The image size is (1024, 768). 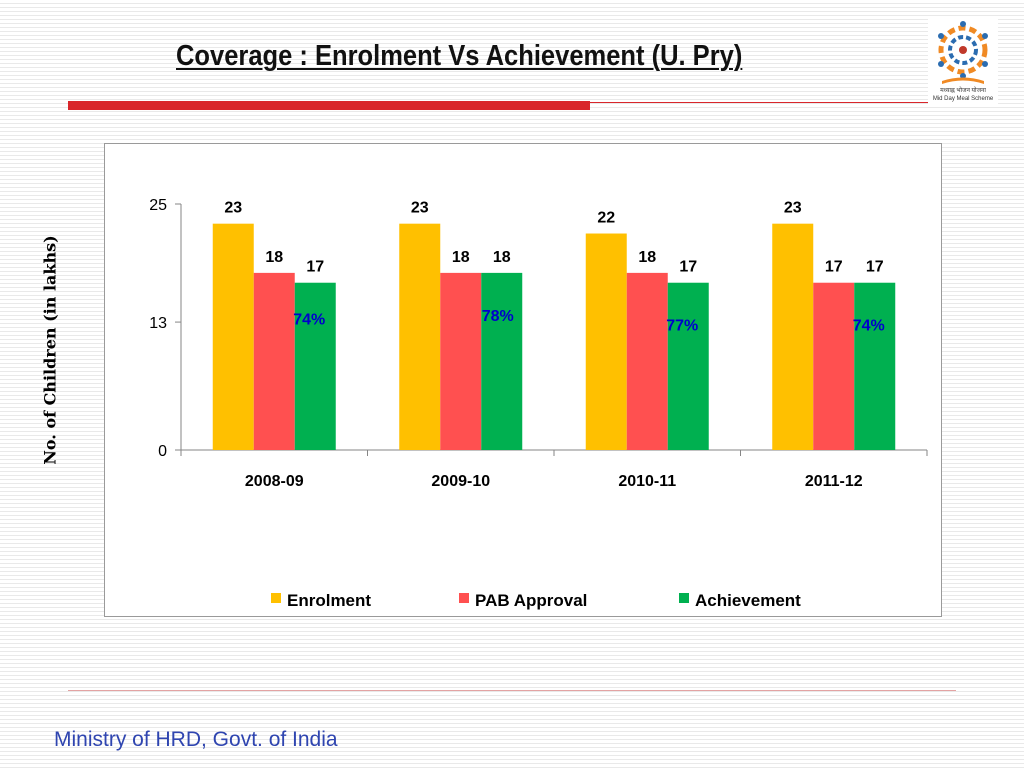 I want to click on x-tick-label: 2010-11, so click(x=647, y=481).